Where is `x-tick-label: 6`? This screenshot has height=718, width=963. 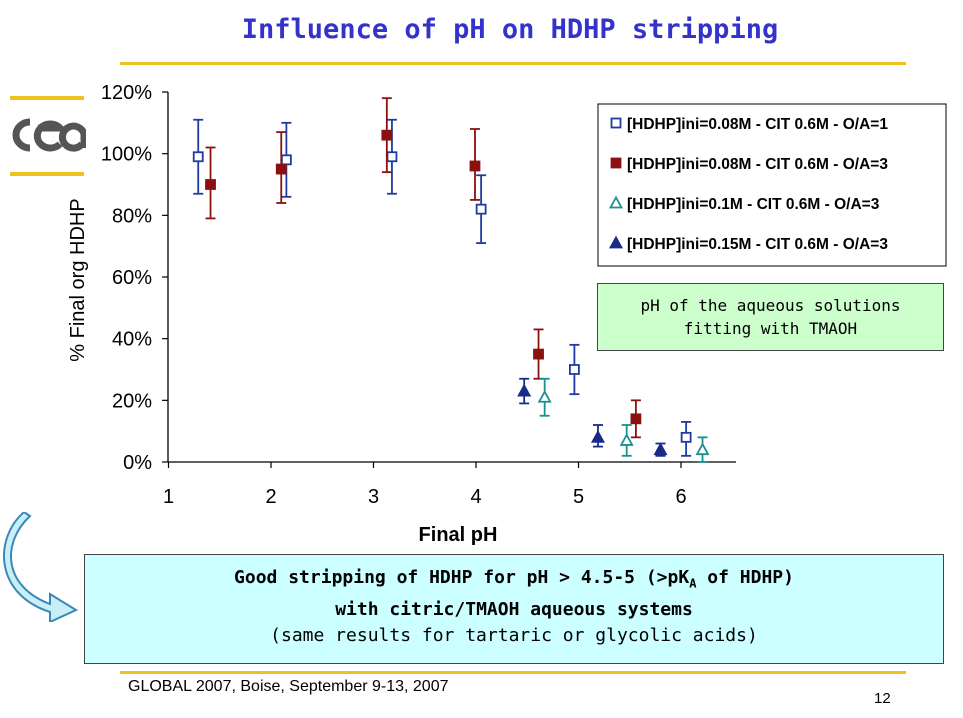
x-tick-label: 6 is located at coordinates (680, 497).